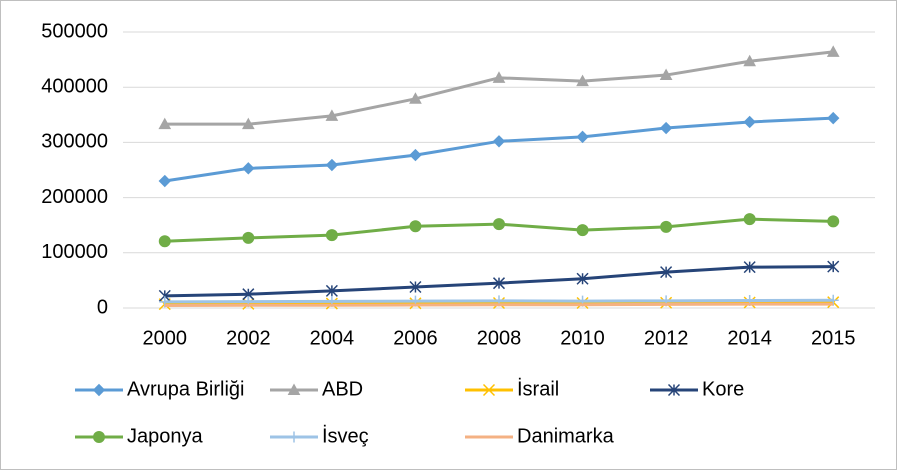  Describe the element at coordinates (185, 389) in the screenshot. I see `legend-label: Avrupa Birliği` at that location.